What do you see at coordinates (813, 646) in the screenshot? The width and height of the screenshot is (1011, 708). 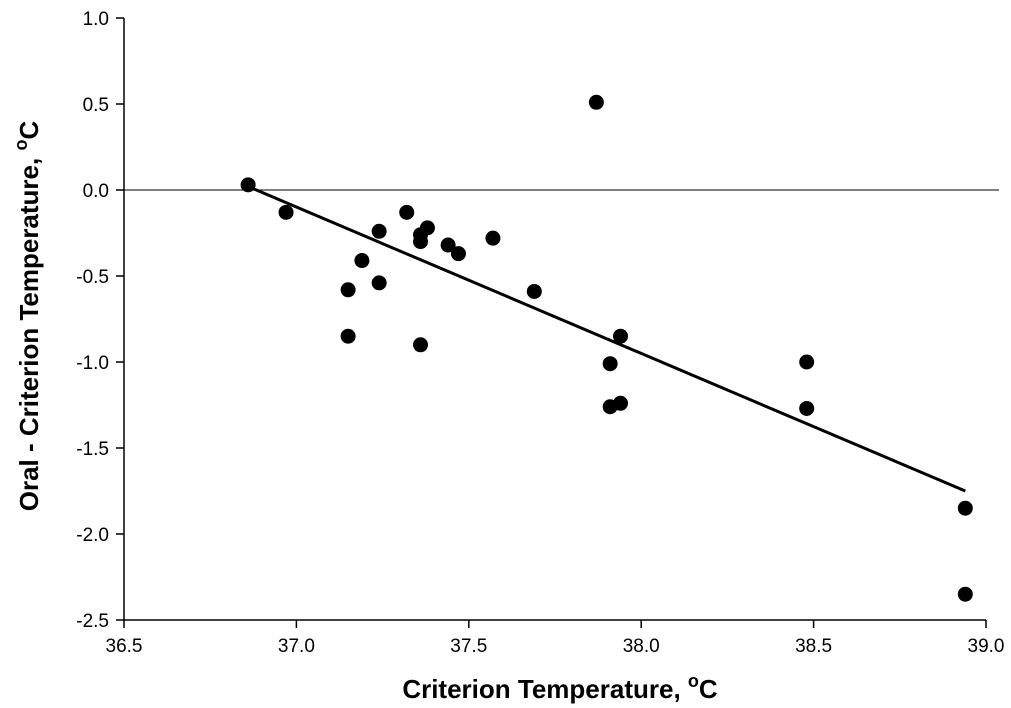 I see `x-tick-label: 38.5` at bounding box center [813, 646].